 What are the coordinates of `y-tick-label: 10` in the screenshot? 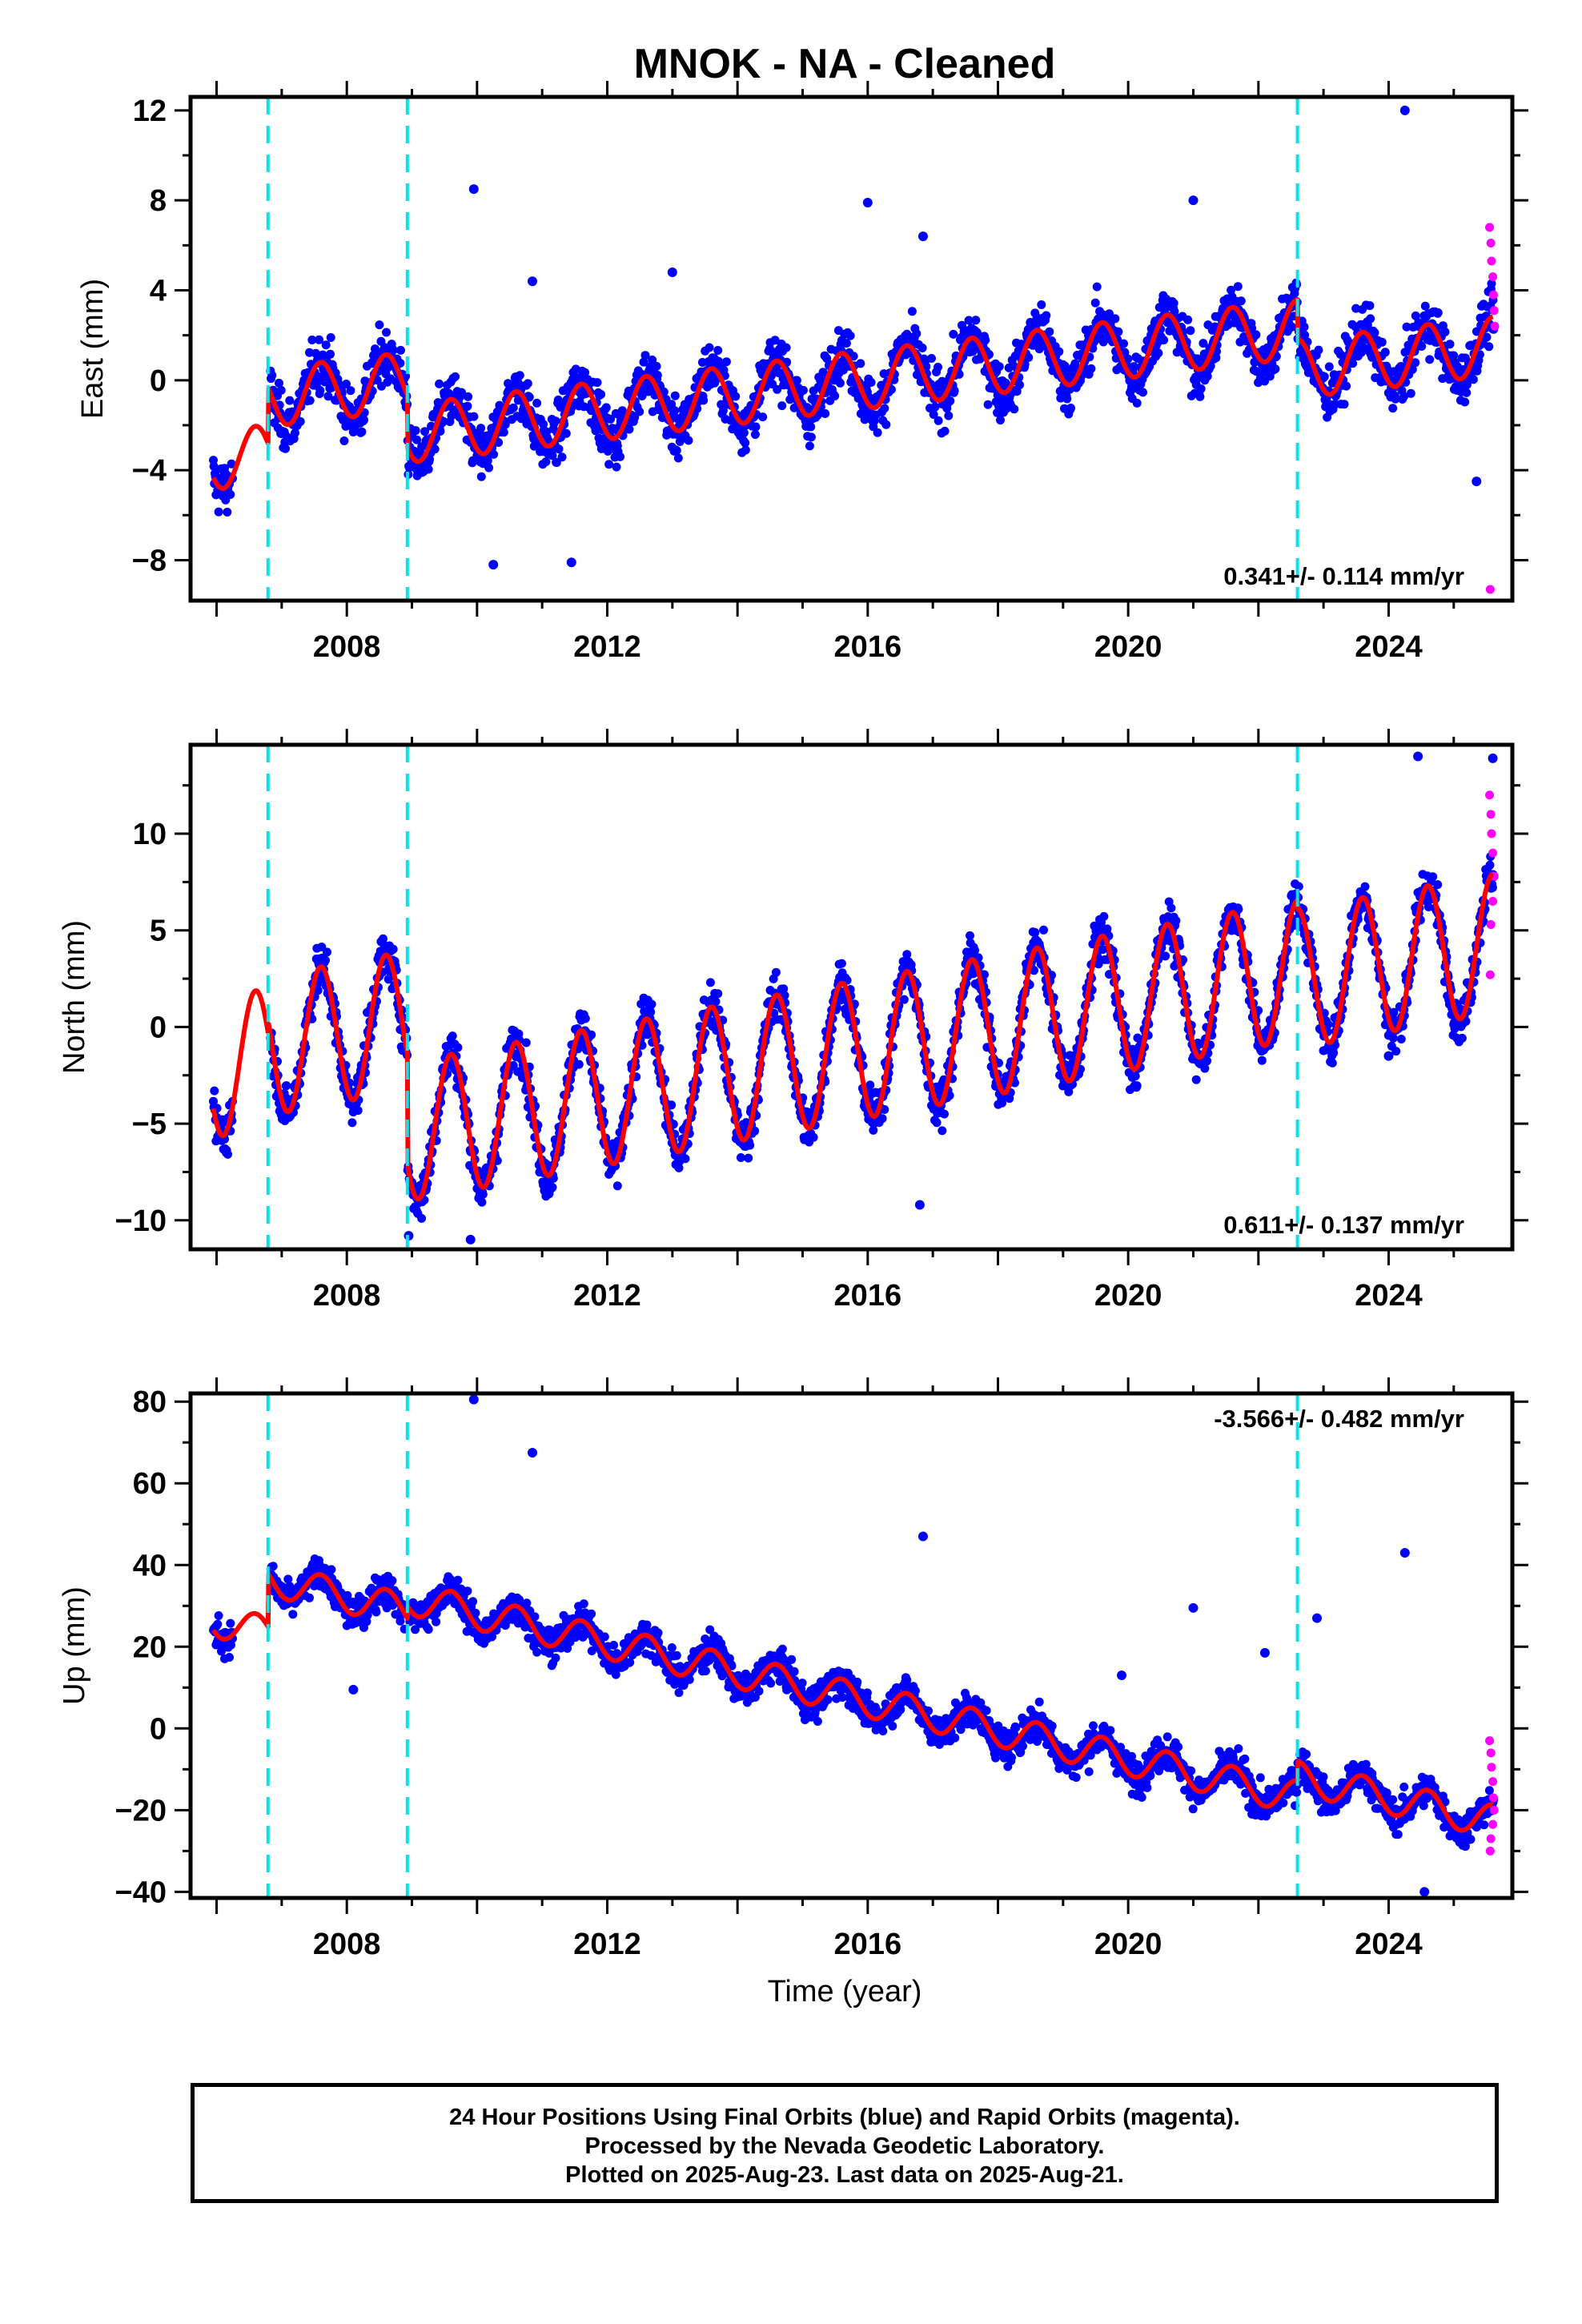 It's located at (150, 834).